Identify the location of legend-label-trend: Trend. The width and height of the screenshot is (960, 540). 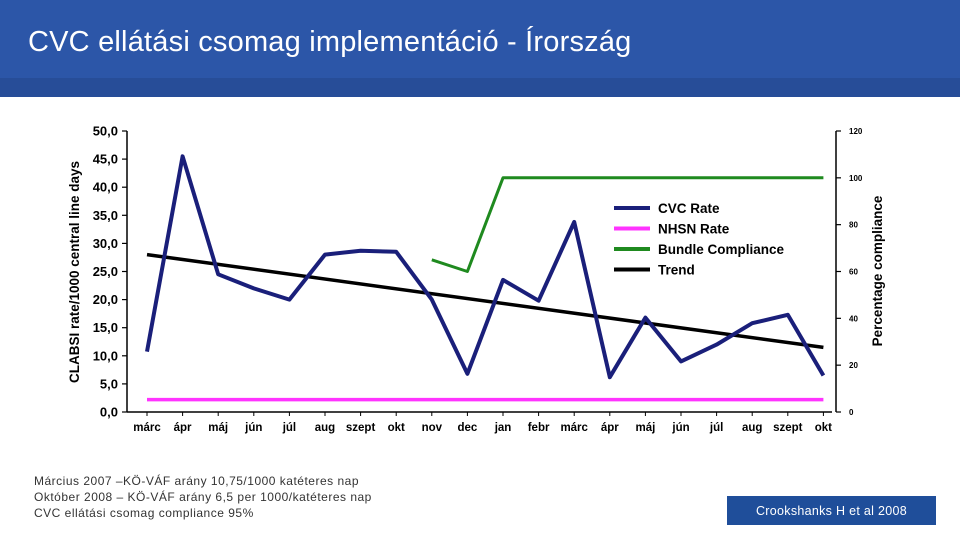
(676, 270).